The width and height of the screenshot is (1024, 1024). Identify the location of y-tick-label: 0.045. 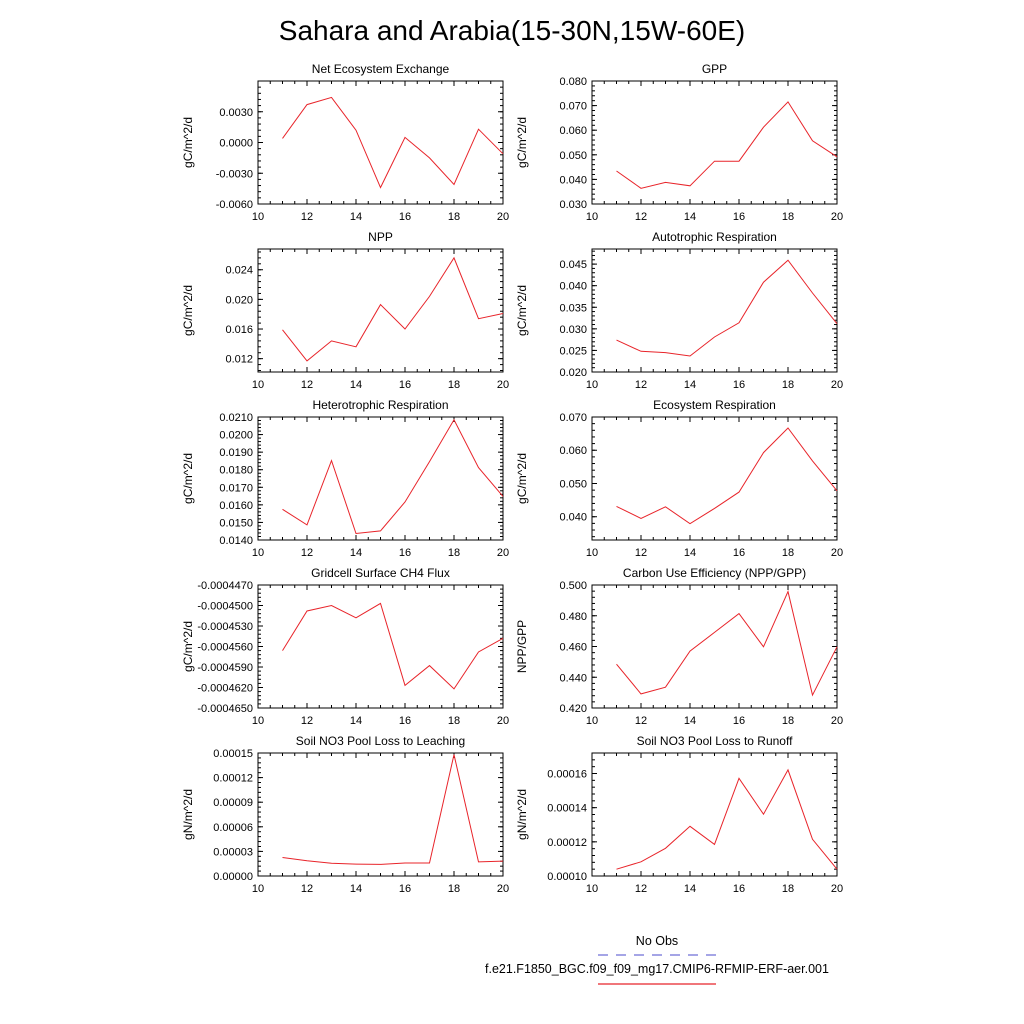
(573, 265).